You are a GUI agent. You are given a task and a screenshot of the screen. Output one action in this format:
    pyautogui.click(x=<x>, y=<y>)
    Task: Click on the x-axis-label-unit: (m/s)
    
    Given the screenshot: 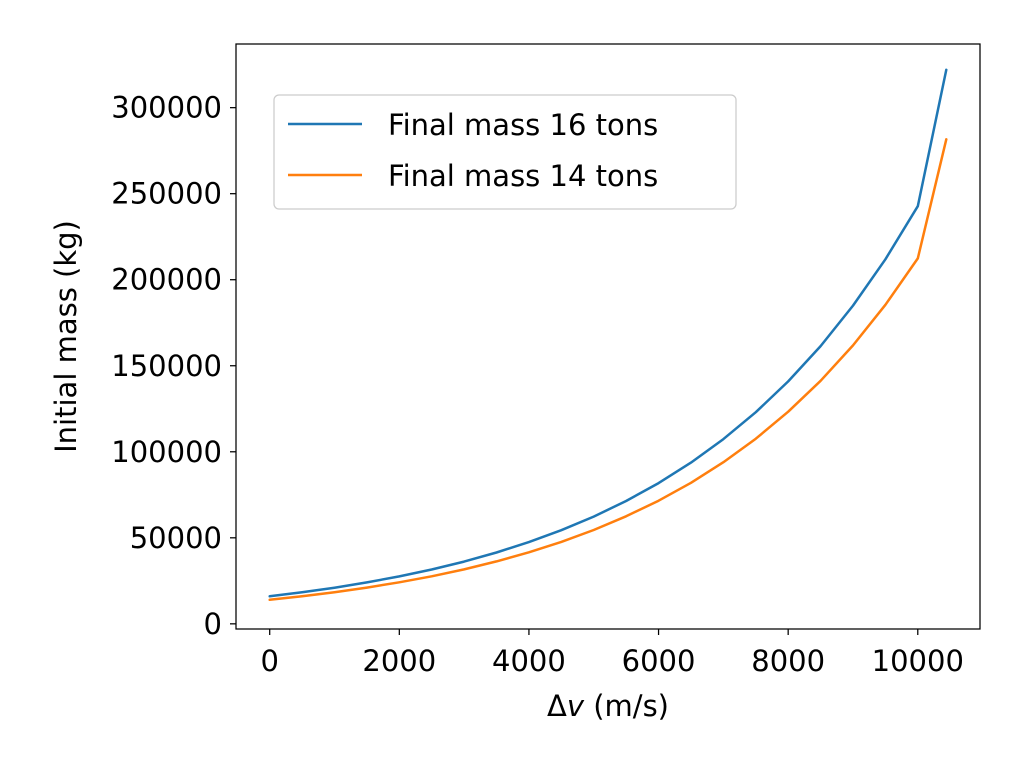 What is the action you would take?
    pyautogui.click(x=626, y=706)
    